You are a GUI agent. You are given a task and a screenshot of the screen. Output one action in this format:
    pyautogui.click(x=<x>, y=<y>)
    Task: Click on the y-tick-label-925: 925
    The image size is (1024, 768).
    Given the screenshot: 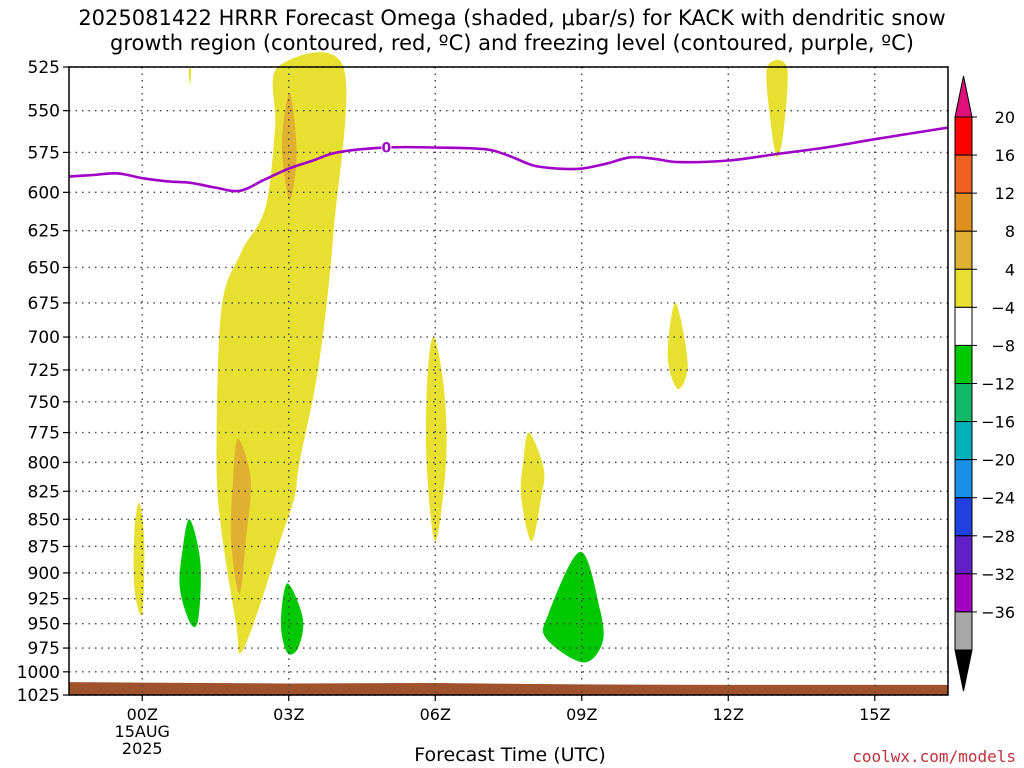 What is the action you would take?
    pyautogui.click(x=44, y=600)
    